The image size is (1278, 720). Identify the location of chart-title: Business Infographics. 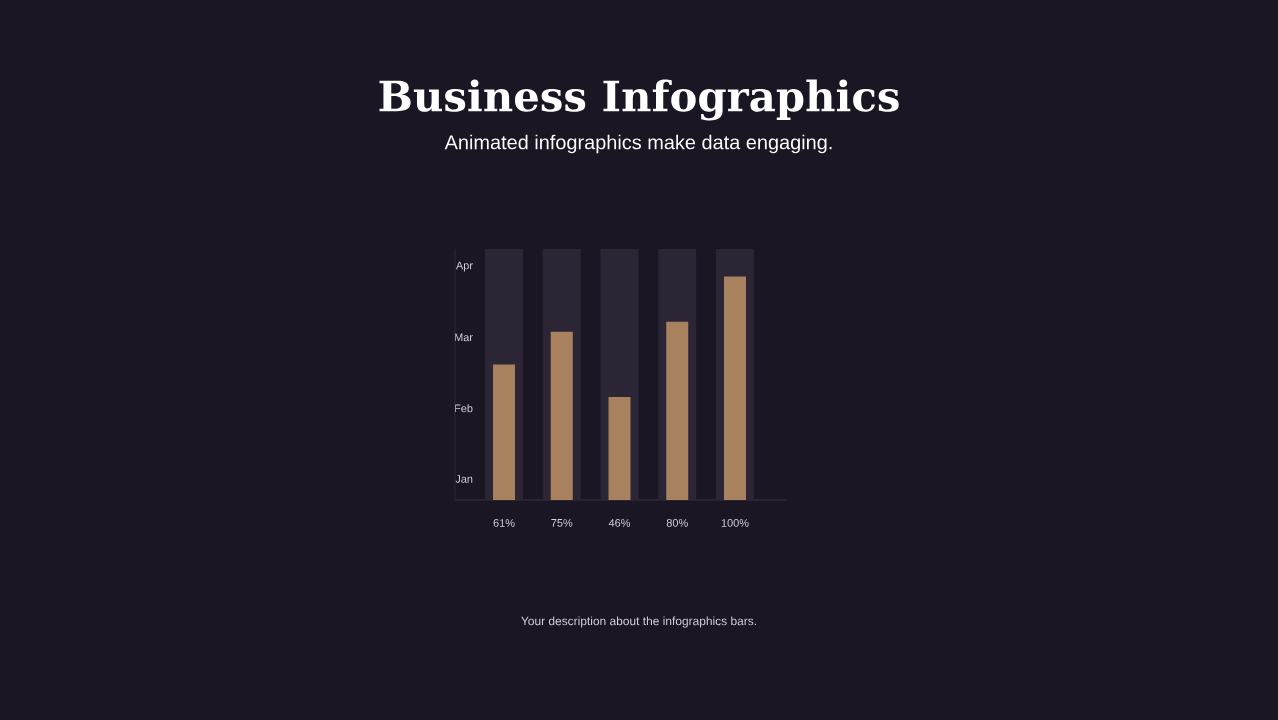
(639, 100).